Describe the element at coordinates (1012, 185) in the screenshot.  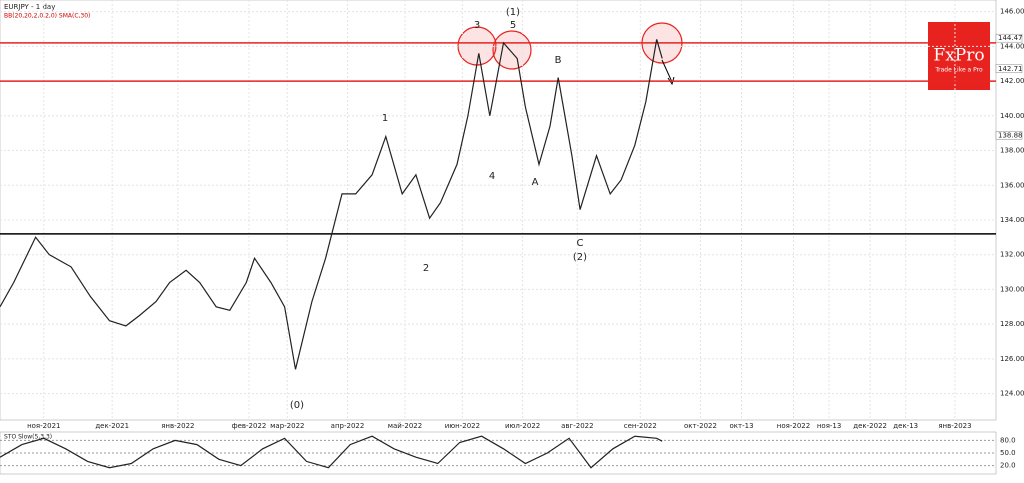
I see `y-tick-label: 136.00` at that location.